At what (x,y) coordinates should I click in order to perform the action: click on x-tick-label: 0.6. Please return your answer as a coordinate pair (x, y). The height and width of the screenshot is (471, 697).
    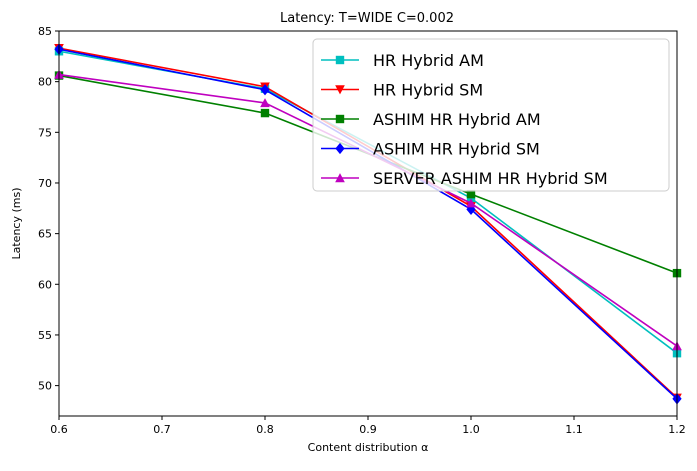
    Looking at the image, I should click on (59, 429).